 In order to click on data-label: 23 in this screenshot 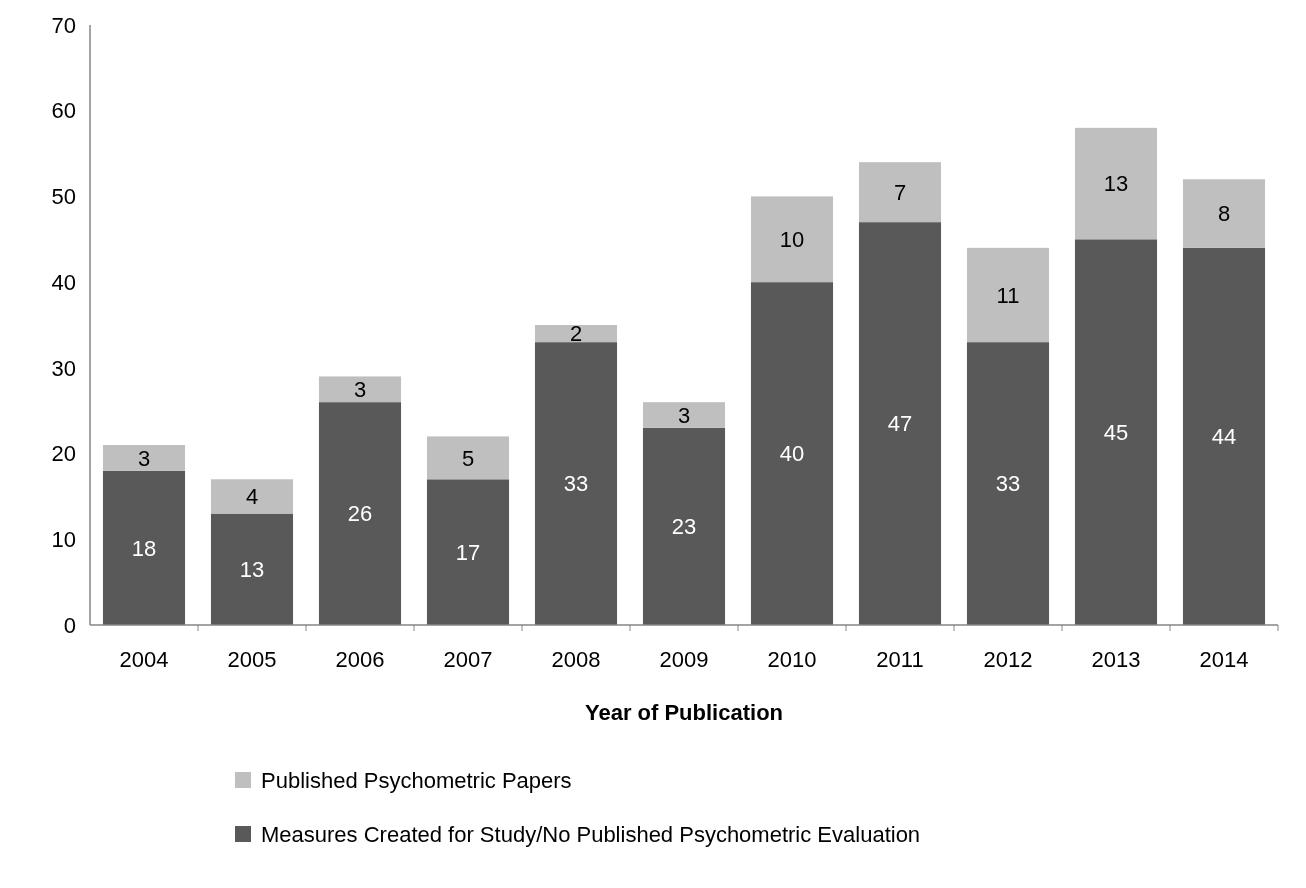, I will do `click(684, 527)`.